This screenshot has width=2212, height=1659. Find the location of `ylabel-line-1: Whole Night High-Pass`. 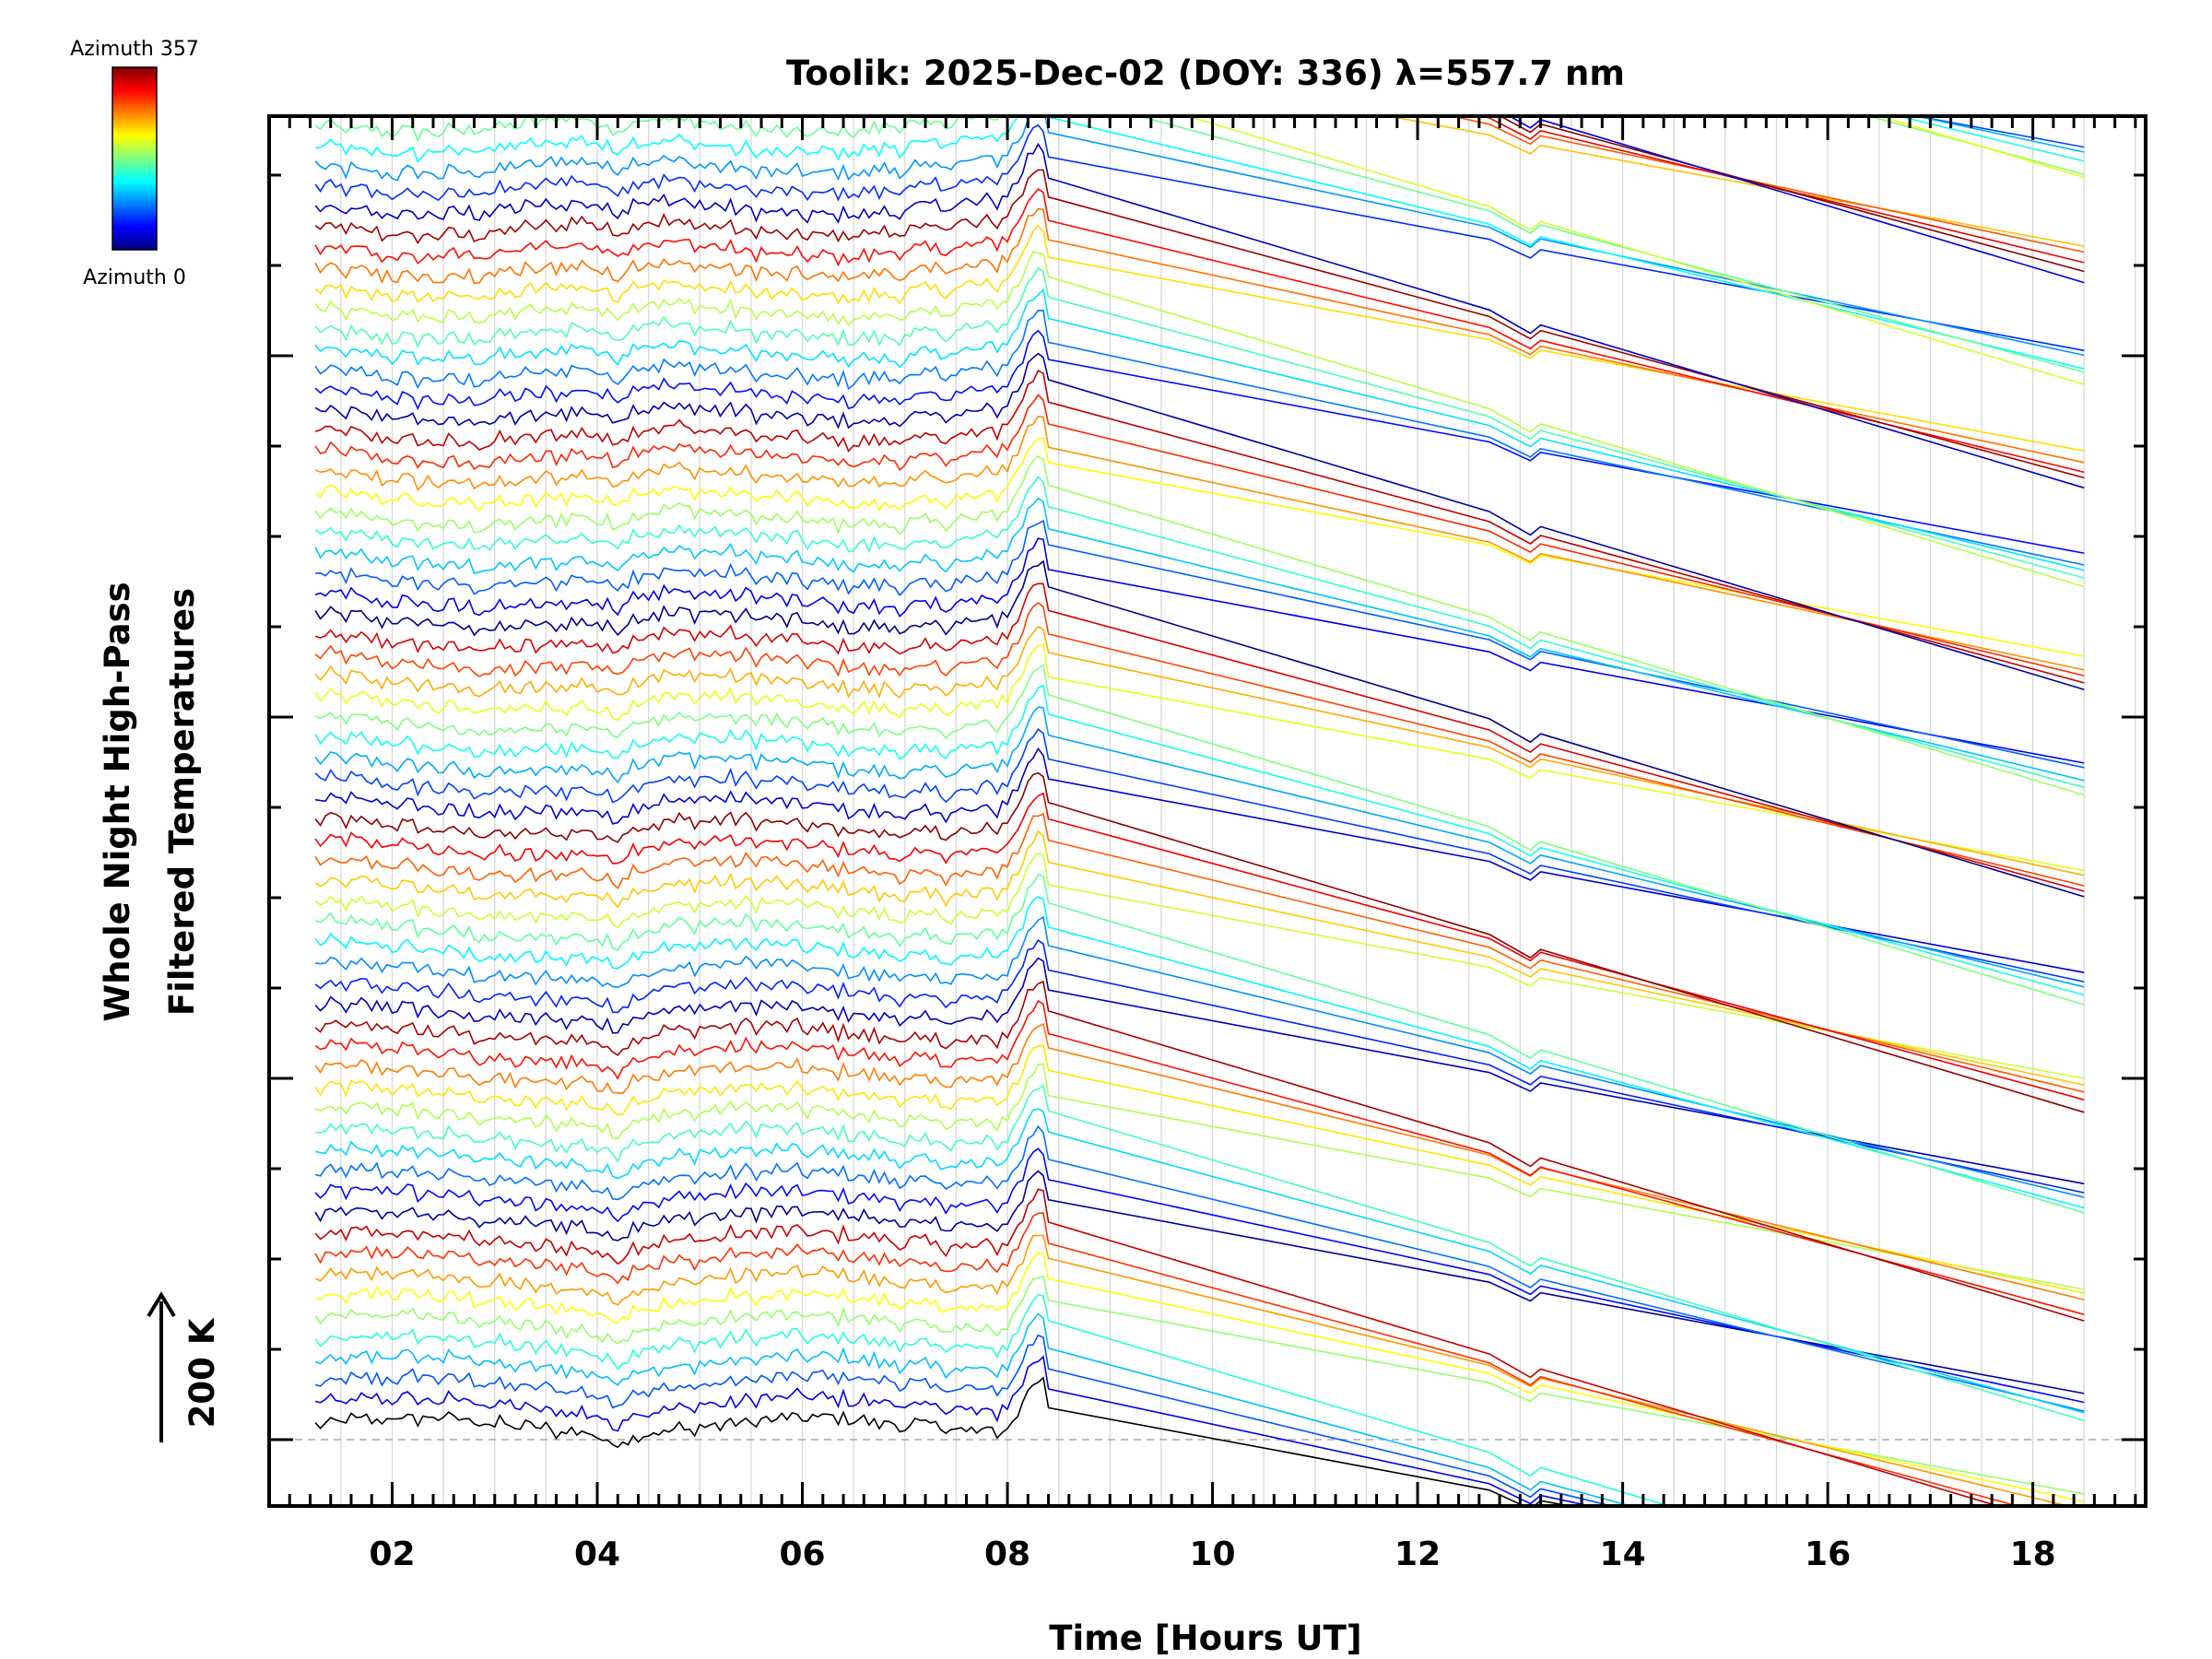

ylabel-line-1: Whole Night High-Pass is located at coordinates (117, 801).